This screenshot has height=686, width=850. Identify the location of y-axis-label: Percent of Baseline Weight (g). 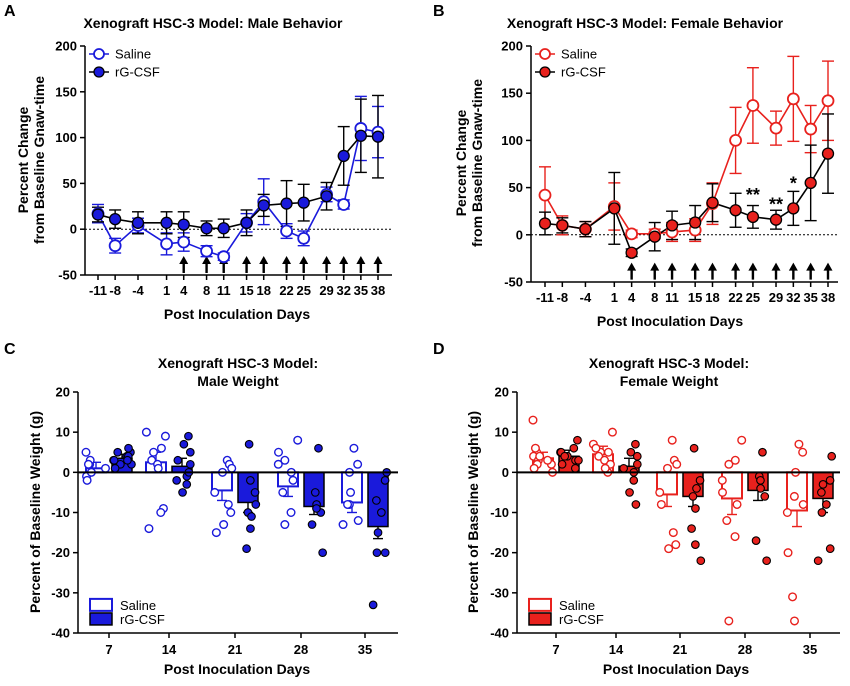
(473, 512).